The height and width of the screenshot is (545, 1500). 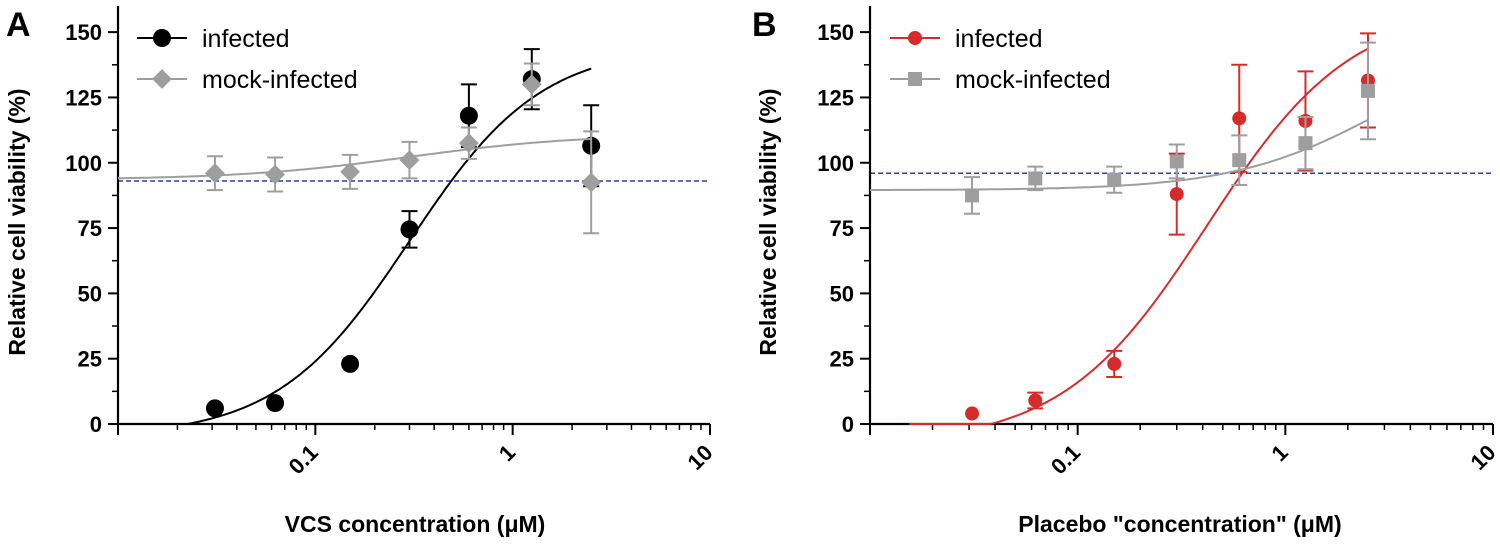 I want to click on panel-a-y-tick-label: 150, so click(x=83, y=32).